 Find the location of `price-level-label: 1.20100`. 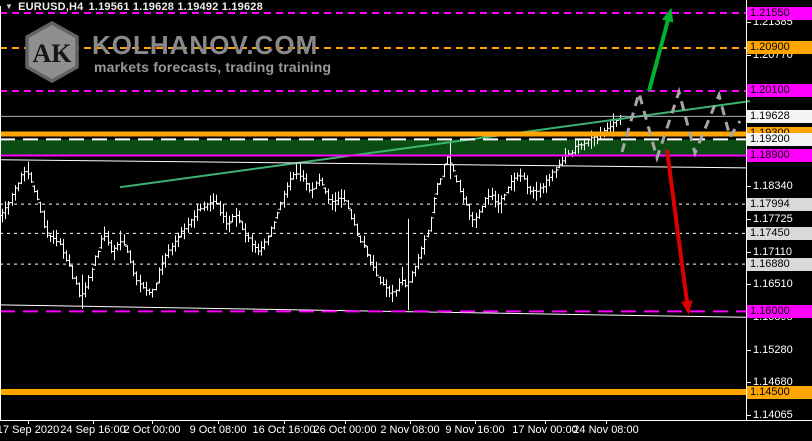

price-level-label: 1.20100 is located at coordinates (779, 90).